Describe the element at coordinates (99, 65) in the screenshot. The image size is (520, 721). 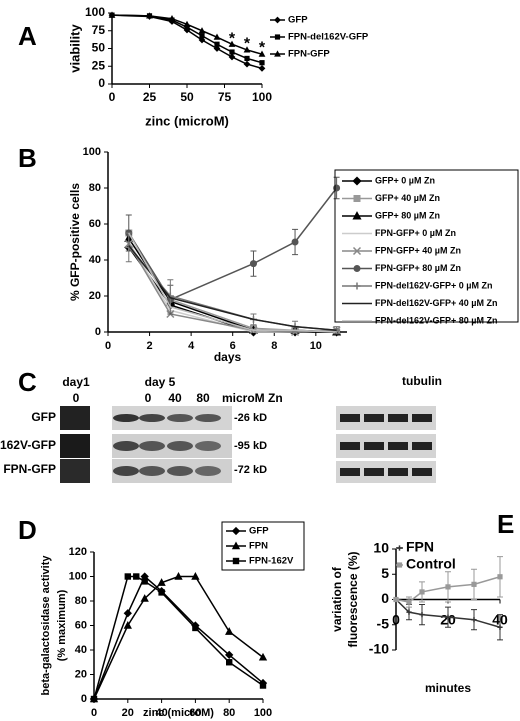
I see `y-tick-label: 25` at that location.